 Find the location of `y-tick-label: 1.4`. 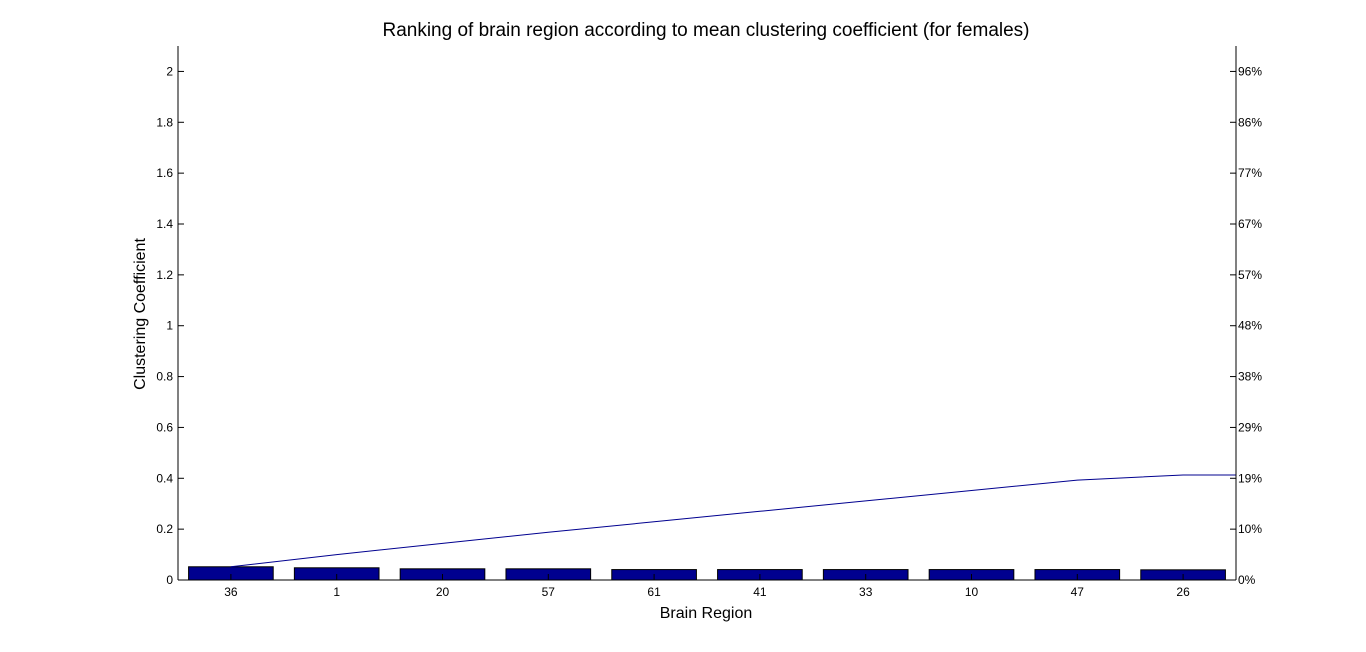

y-tick-label: 1.4 is located at coordinates (164, 224).